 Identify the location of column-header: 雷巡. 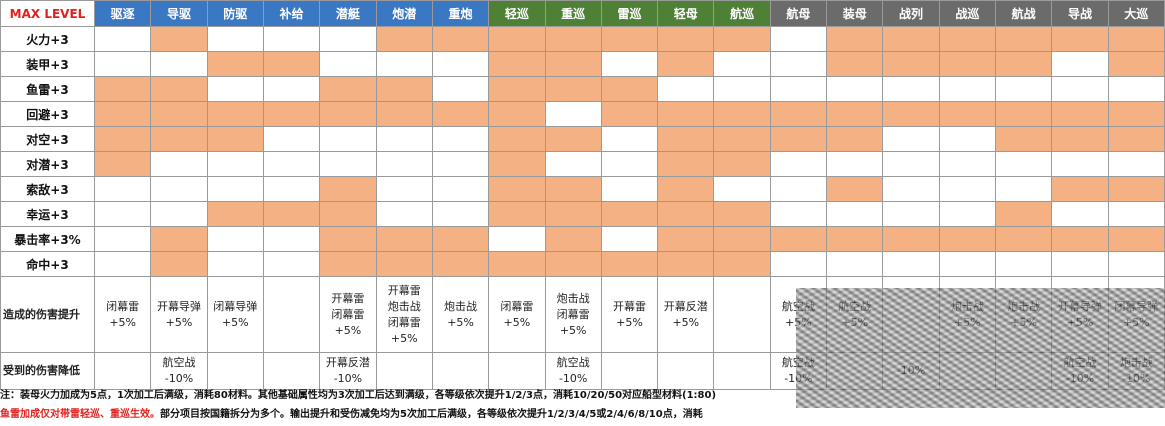
(629, 13).